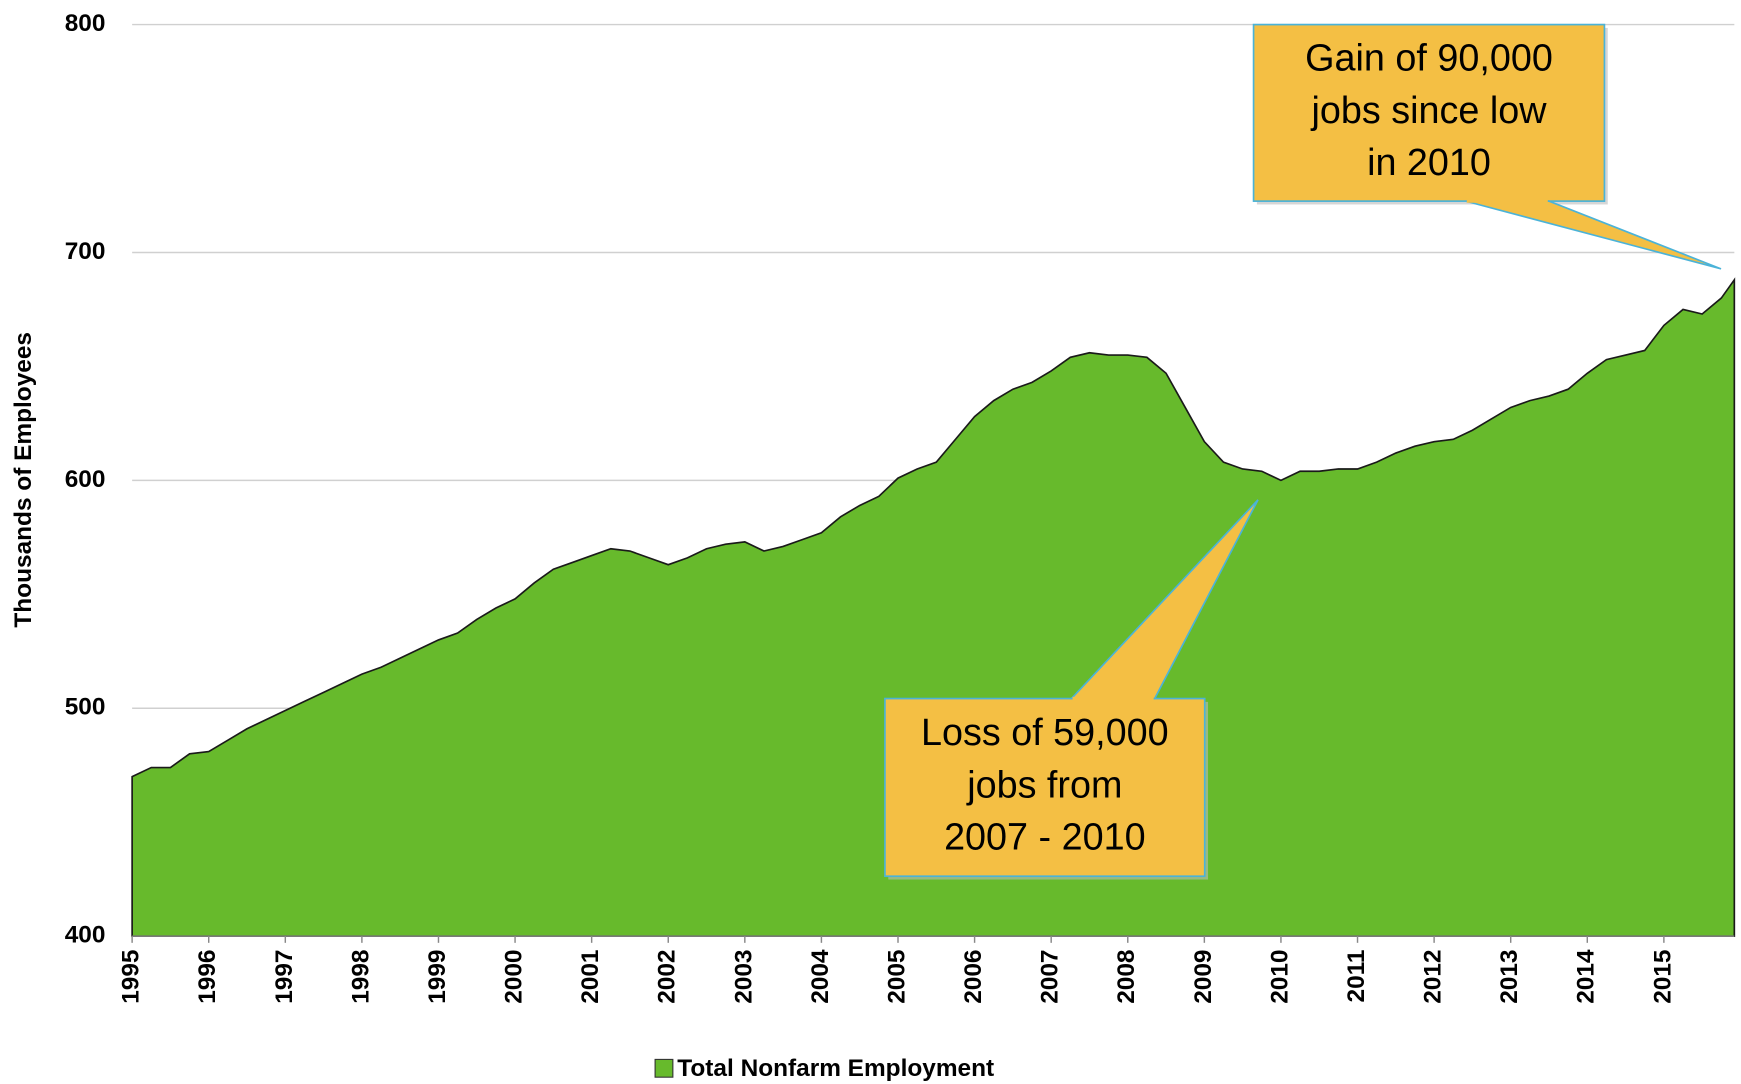 The width and height of the screenshot is (1741, 1084). I want to click on callout-text: 2007 - 2010, so click(1045, 837).